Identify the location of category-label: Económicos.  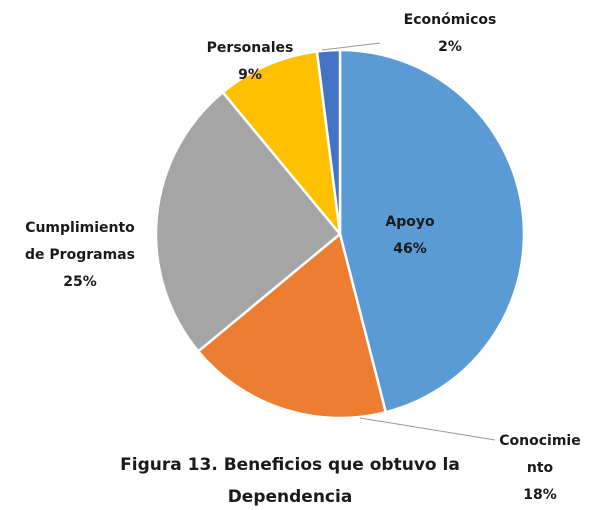
(450, 20).